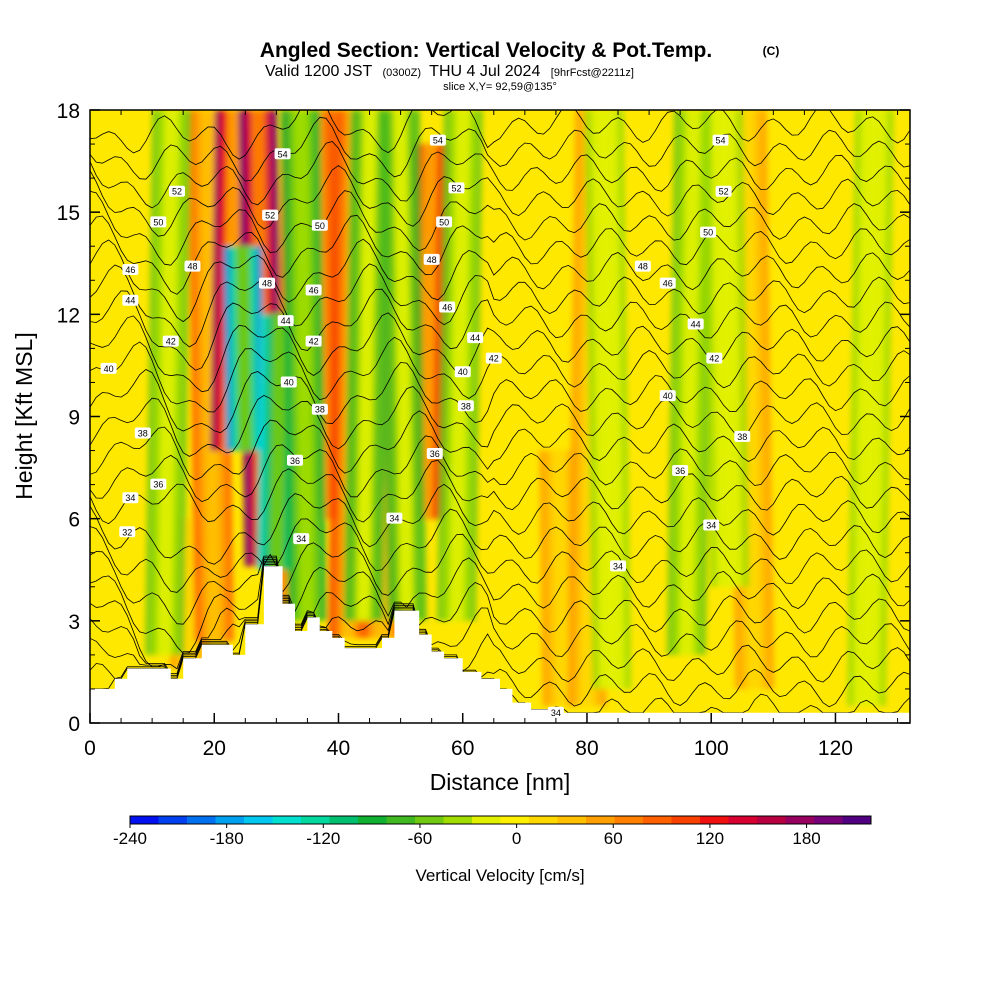 The image size is (1000, 1000). Describe the element at coordinates (227, 838) in the screenshot. I see `colorbar-tick-label: -180` at that location.